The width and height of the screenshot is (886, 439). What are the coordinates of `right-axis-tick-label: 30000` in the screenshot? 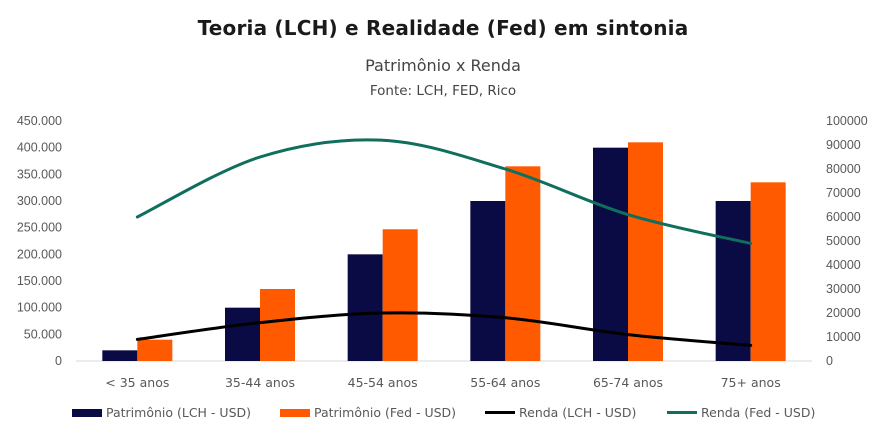 It's located at (843, 289).